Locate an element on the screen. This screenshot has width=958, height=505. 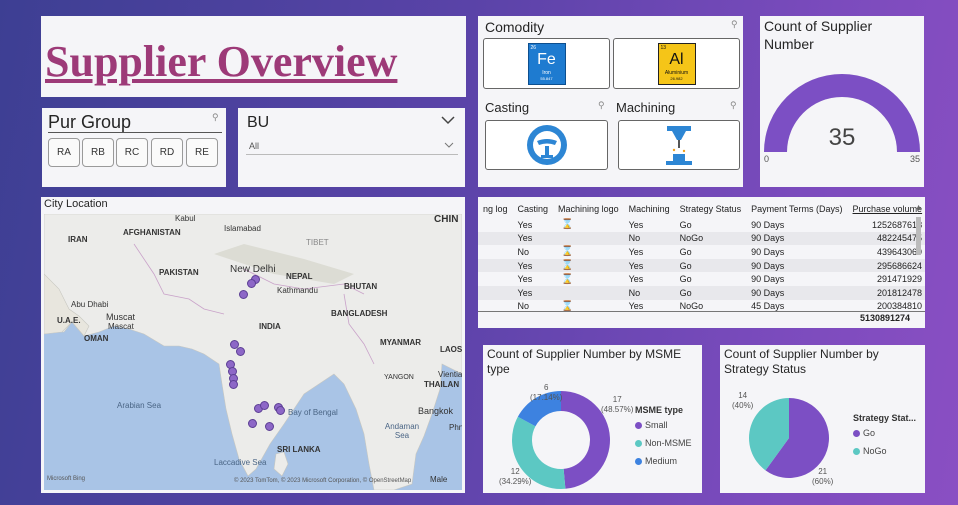
msme-donut is located at coordinates (561, 440).